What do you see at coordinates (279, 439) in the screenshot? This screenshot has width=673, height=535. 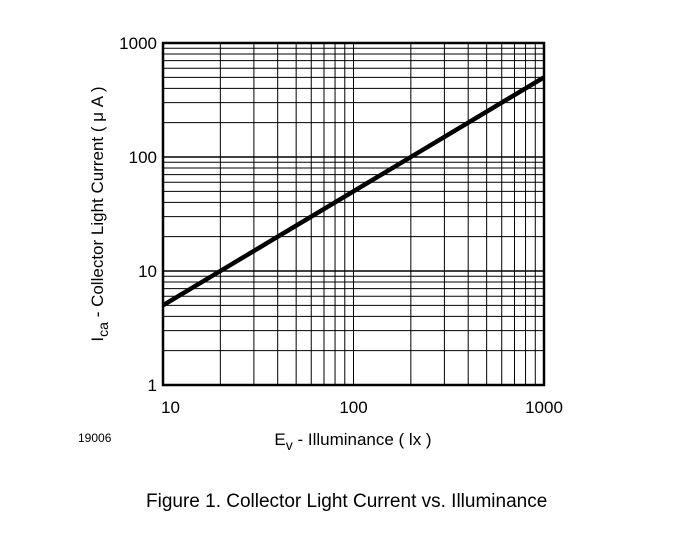 I see `x-axis-label-main: E` at bounding box center [279, 439].